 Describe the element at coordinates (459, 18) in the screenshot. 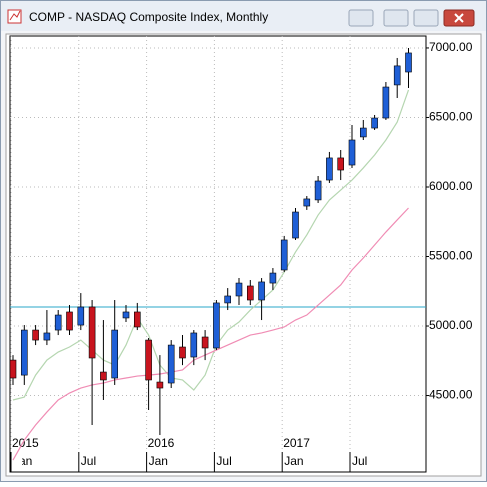

I see `close-glyph` at that location.